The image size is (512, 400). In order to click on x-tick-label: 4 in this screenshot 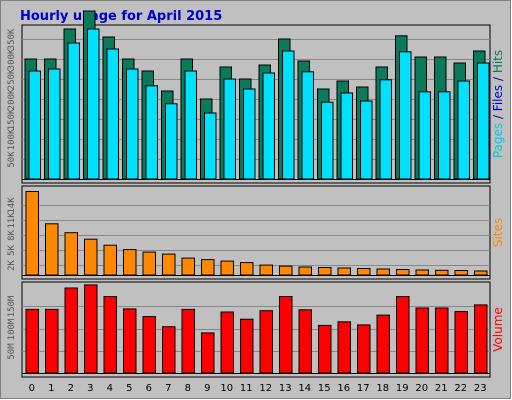, I will do `click(110, 388)`.